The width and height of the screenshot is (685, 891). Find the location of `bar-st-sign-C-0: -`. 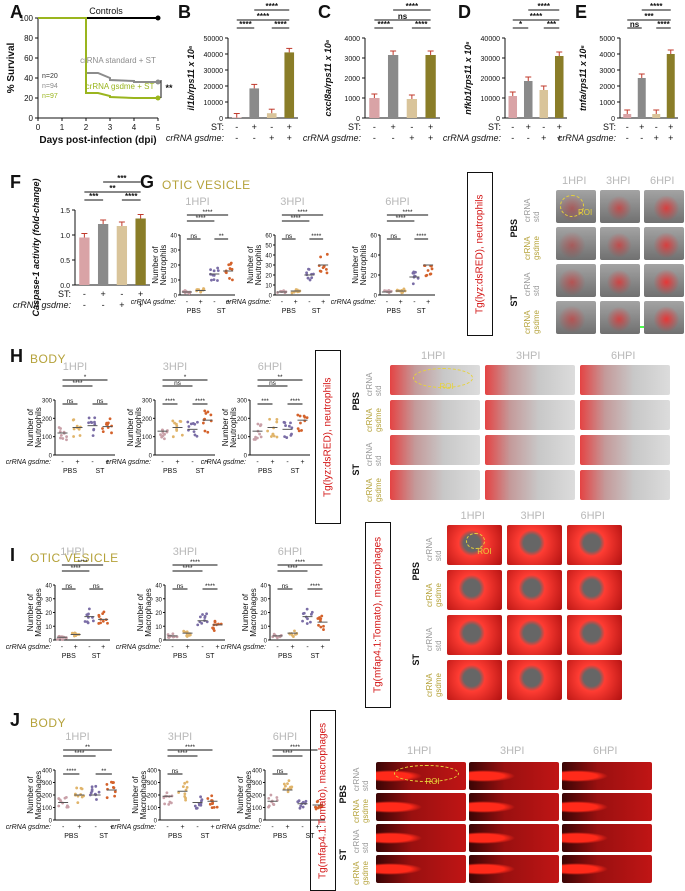

bar-st-sign-C-0: - is located at coordinates (374, 127).